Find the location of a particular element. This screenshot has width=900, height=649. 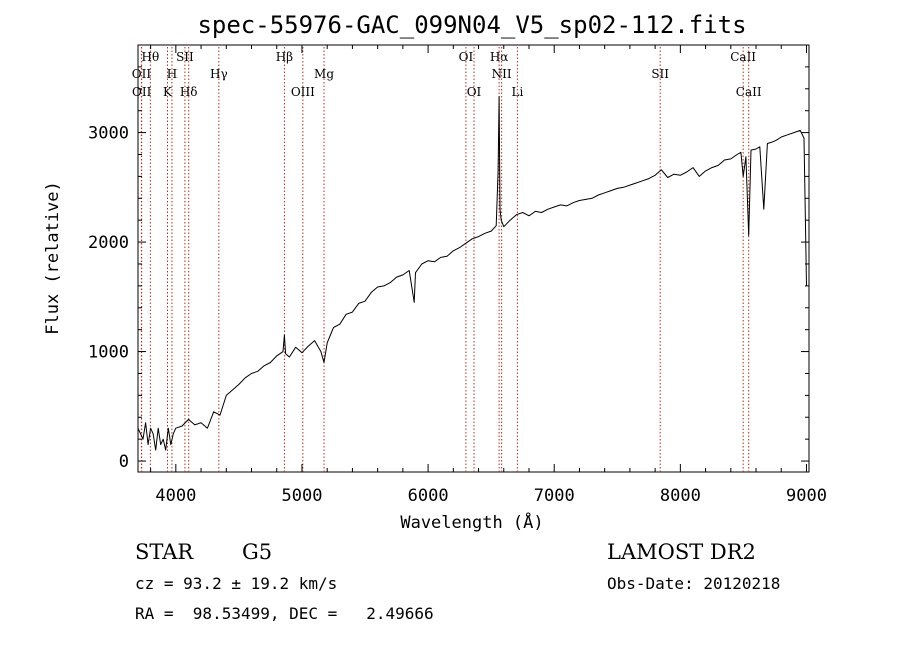

observation-date: Obs-Date: 20120218 is located at coordinates (693, 583).